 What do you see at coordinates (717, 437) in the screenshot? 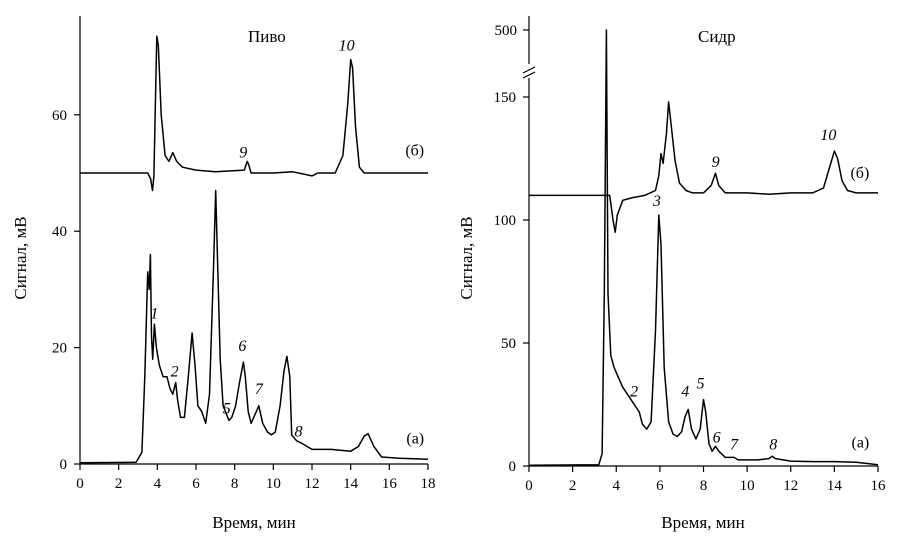
I see `cider-peak-label: 6` at bounding box center [717, 437].